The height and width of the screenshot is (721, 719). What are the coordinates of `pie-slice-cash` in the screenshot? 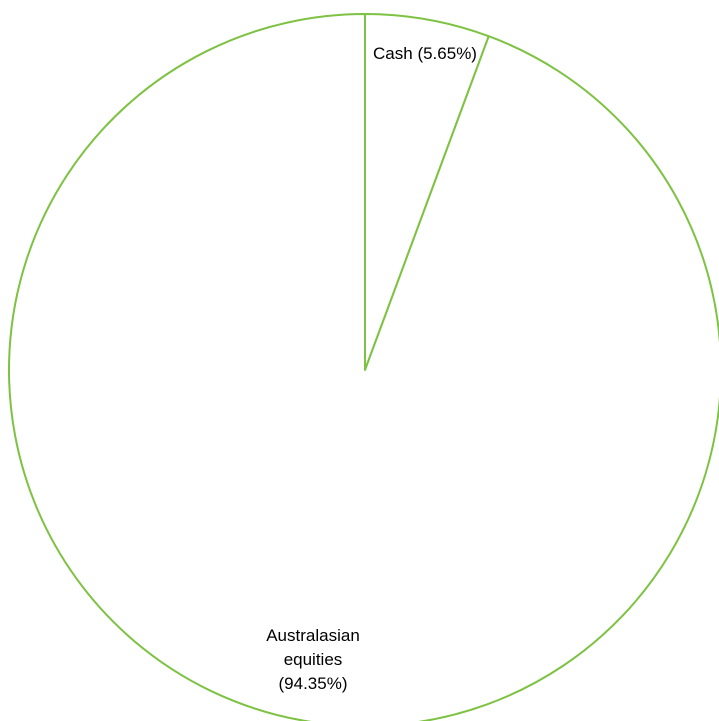 It's located at (427, 192).